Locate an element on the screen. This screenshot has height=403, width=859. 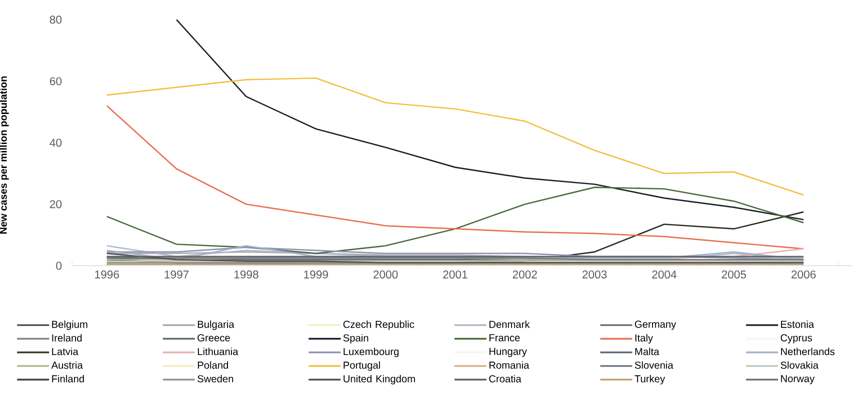
x-tick-label: 2001 is located at coordinates (455, 274).